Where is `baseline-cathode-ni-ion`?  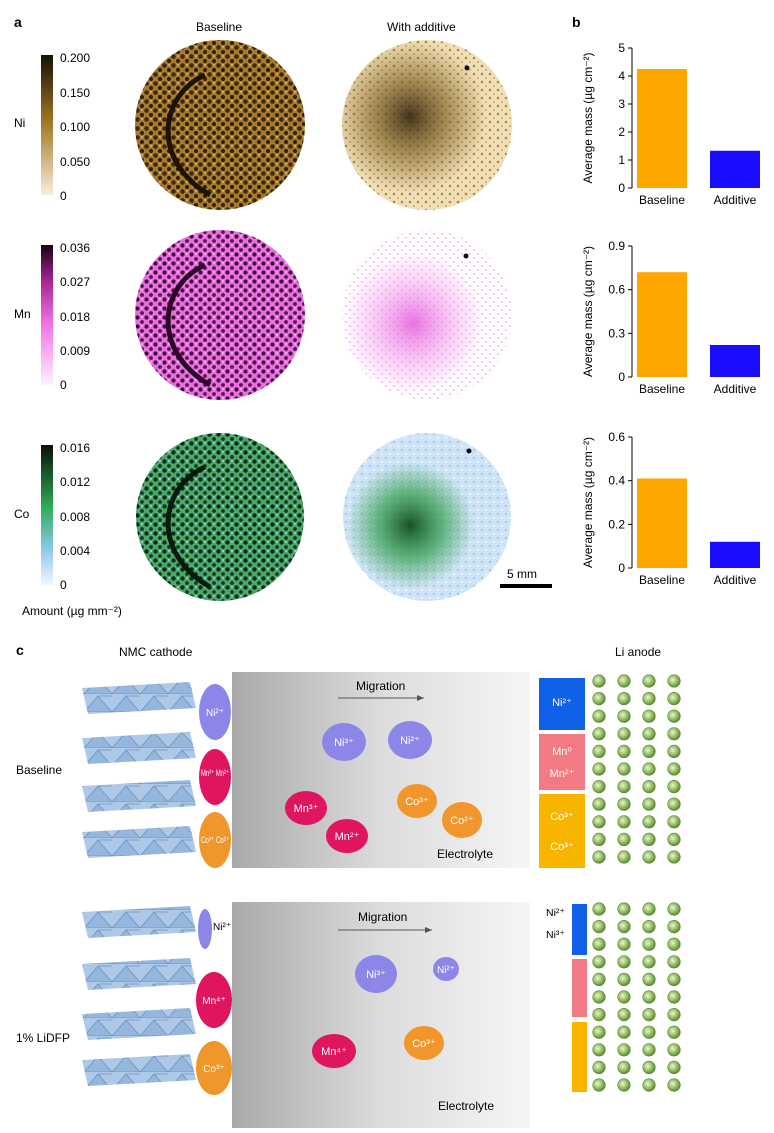 baseline-cathode-ni-ion is located at coordinates (215, 712).